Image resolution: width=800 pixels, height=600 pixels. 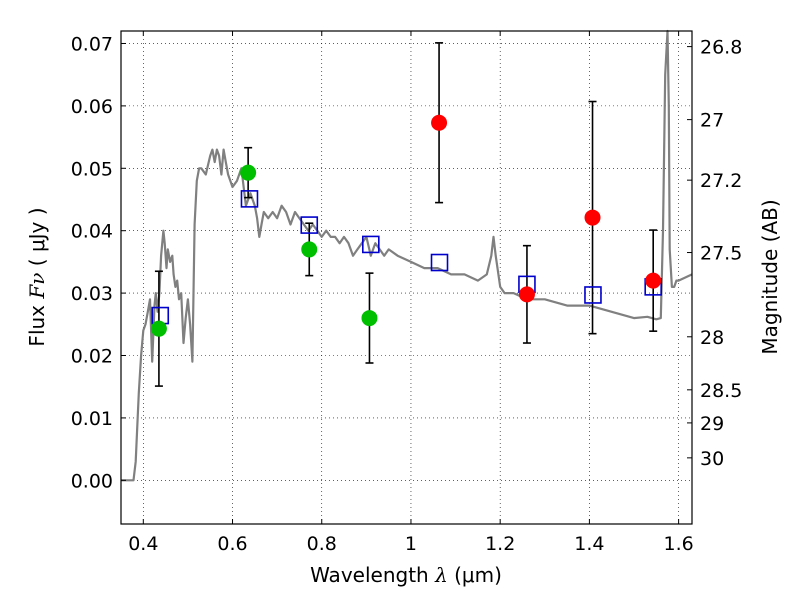 What do you see at coordinates (322, 544) in the screenshot?
I see `x-tick-label: 0.8` at bounding box center [322, 544].